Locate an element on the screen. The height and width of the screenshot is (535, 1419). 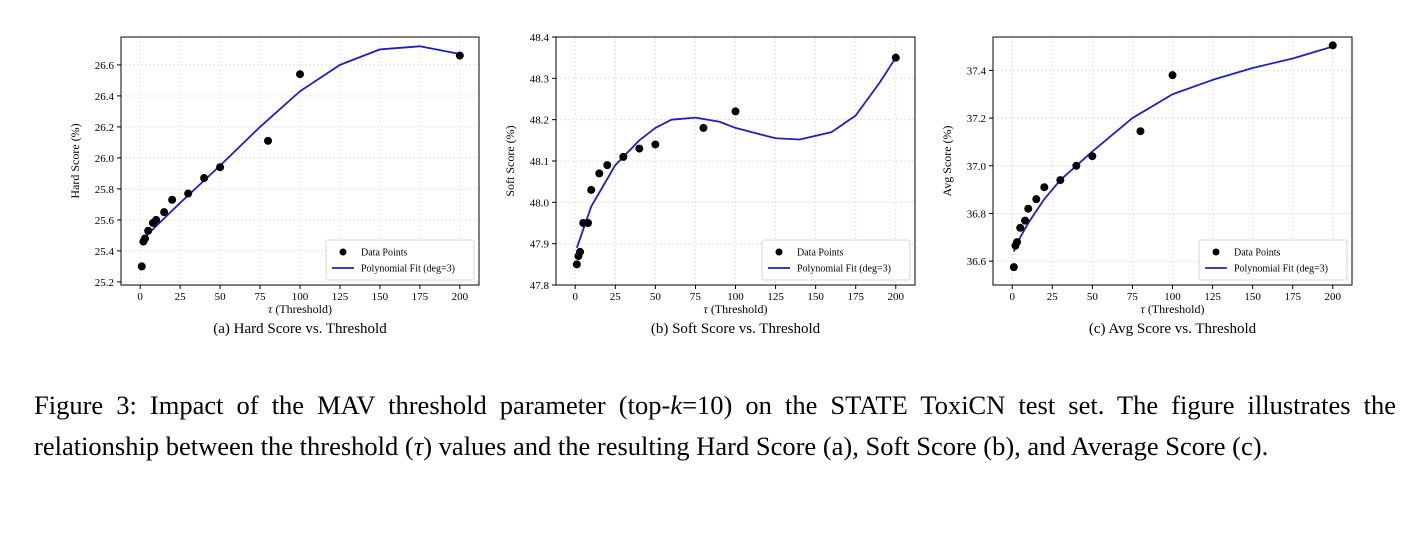
y-tick-label: 48.4 is located at coordinates (540, 38).